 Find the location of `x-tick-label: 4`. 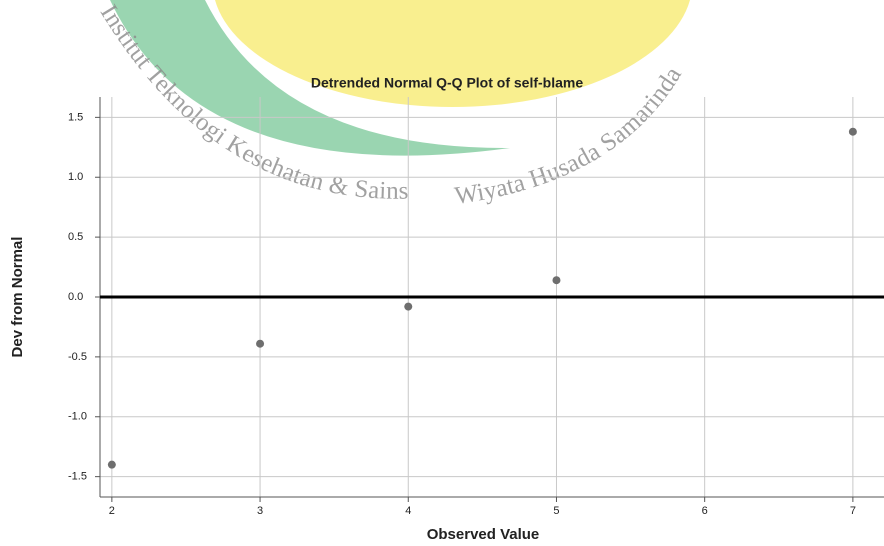

x-tick-label: 4 is located at coordinates (408, 511).